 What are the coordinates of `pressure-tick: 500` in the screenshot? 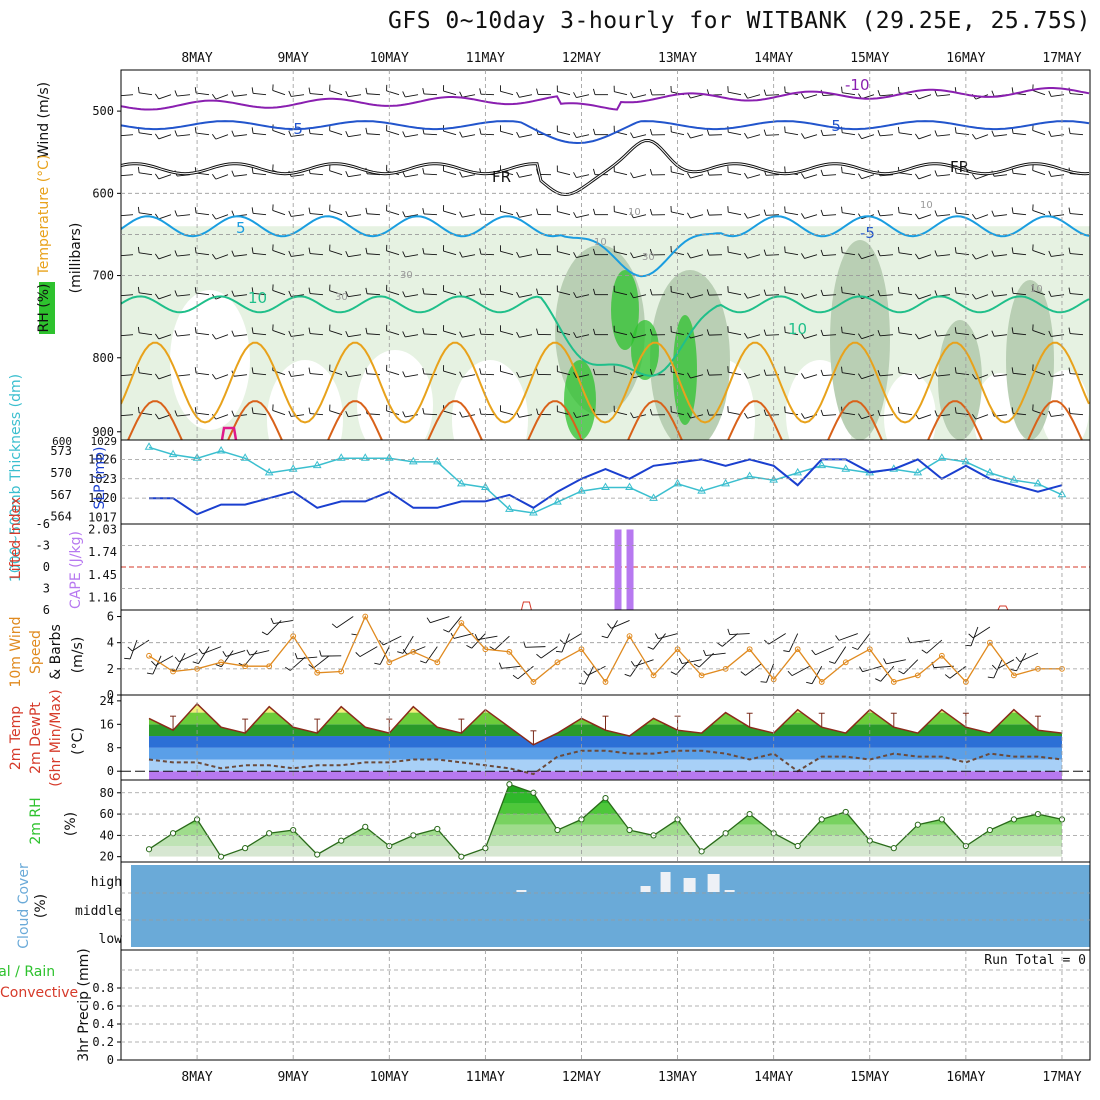 It's located at (103, 111).